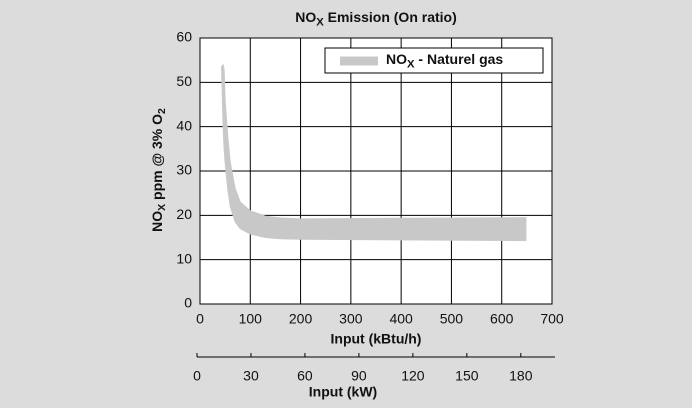 This screenshot has height=408, width=692. I want to click on chart-title: NOX Emission (On ratio), so click(376, 19).